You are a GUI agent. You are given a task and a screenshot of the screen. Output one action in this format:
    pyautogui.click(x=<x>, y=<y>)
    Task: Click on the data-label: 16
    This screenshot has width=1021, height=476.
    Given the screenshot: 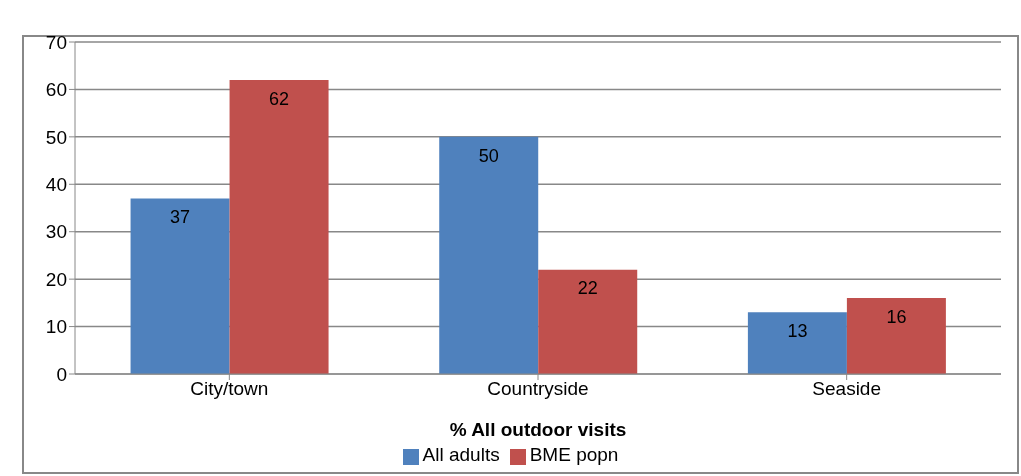 What is the action you would take?
    pyautogui.click(x=896, y=316)
    